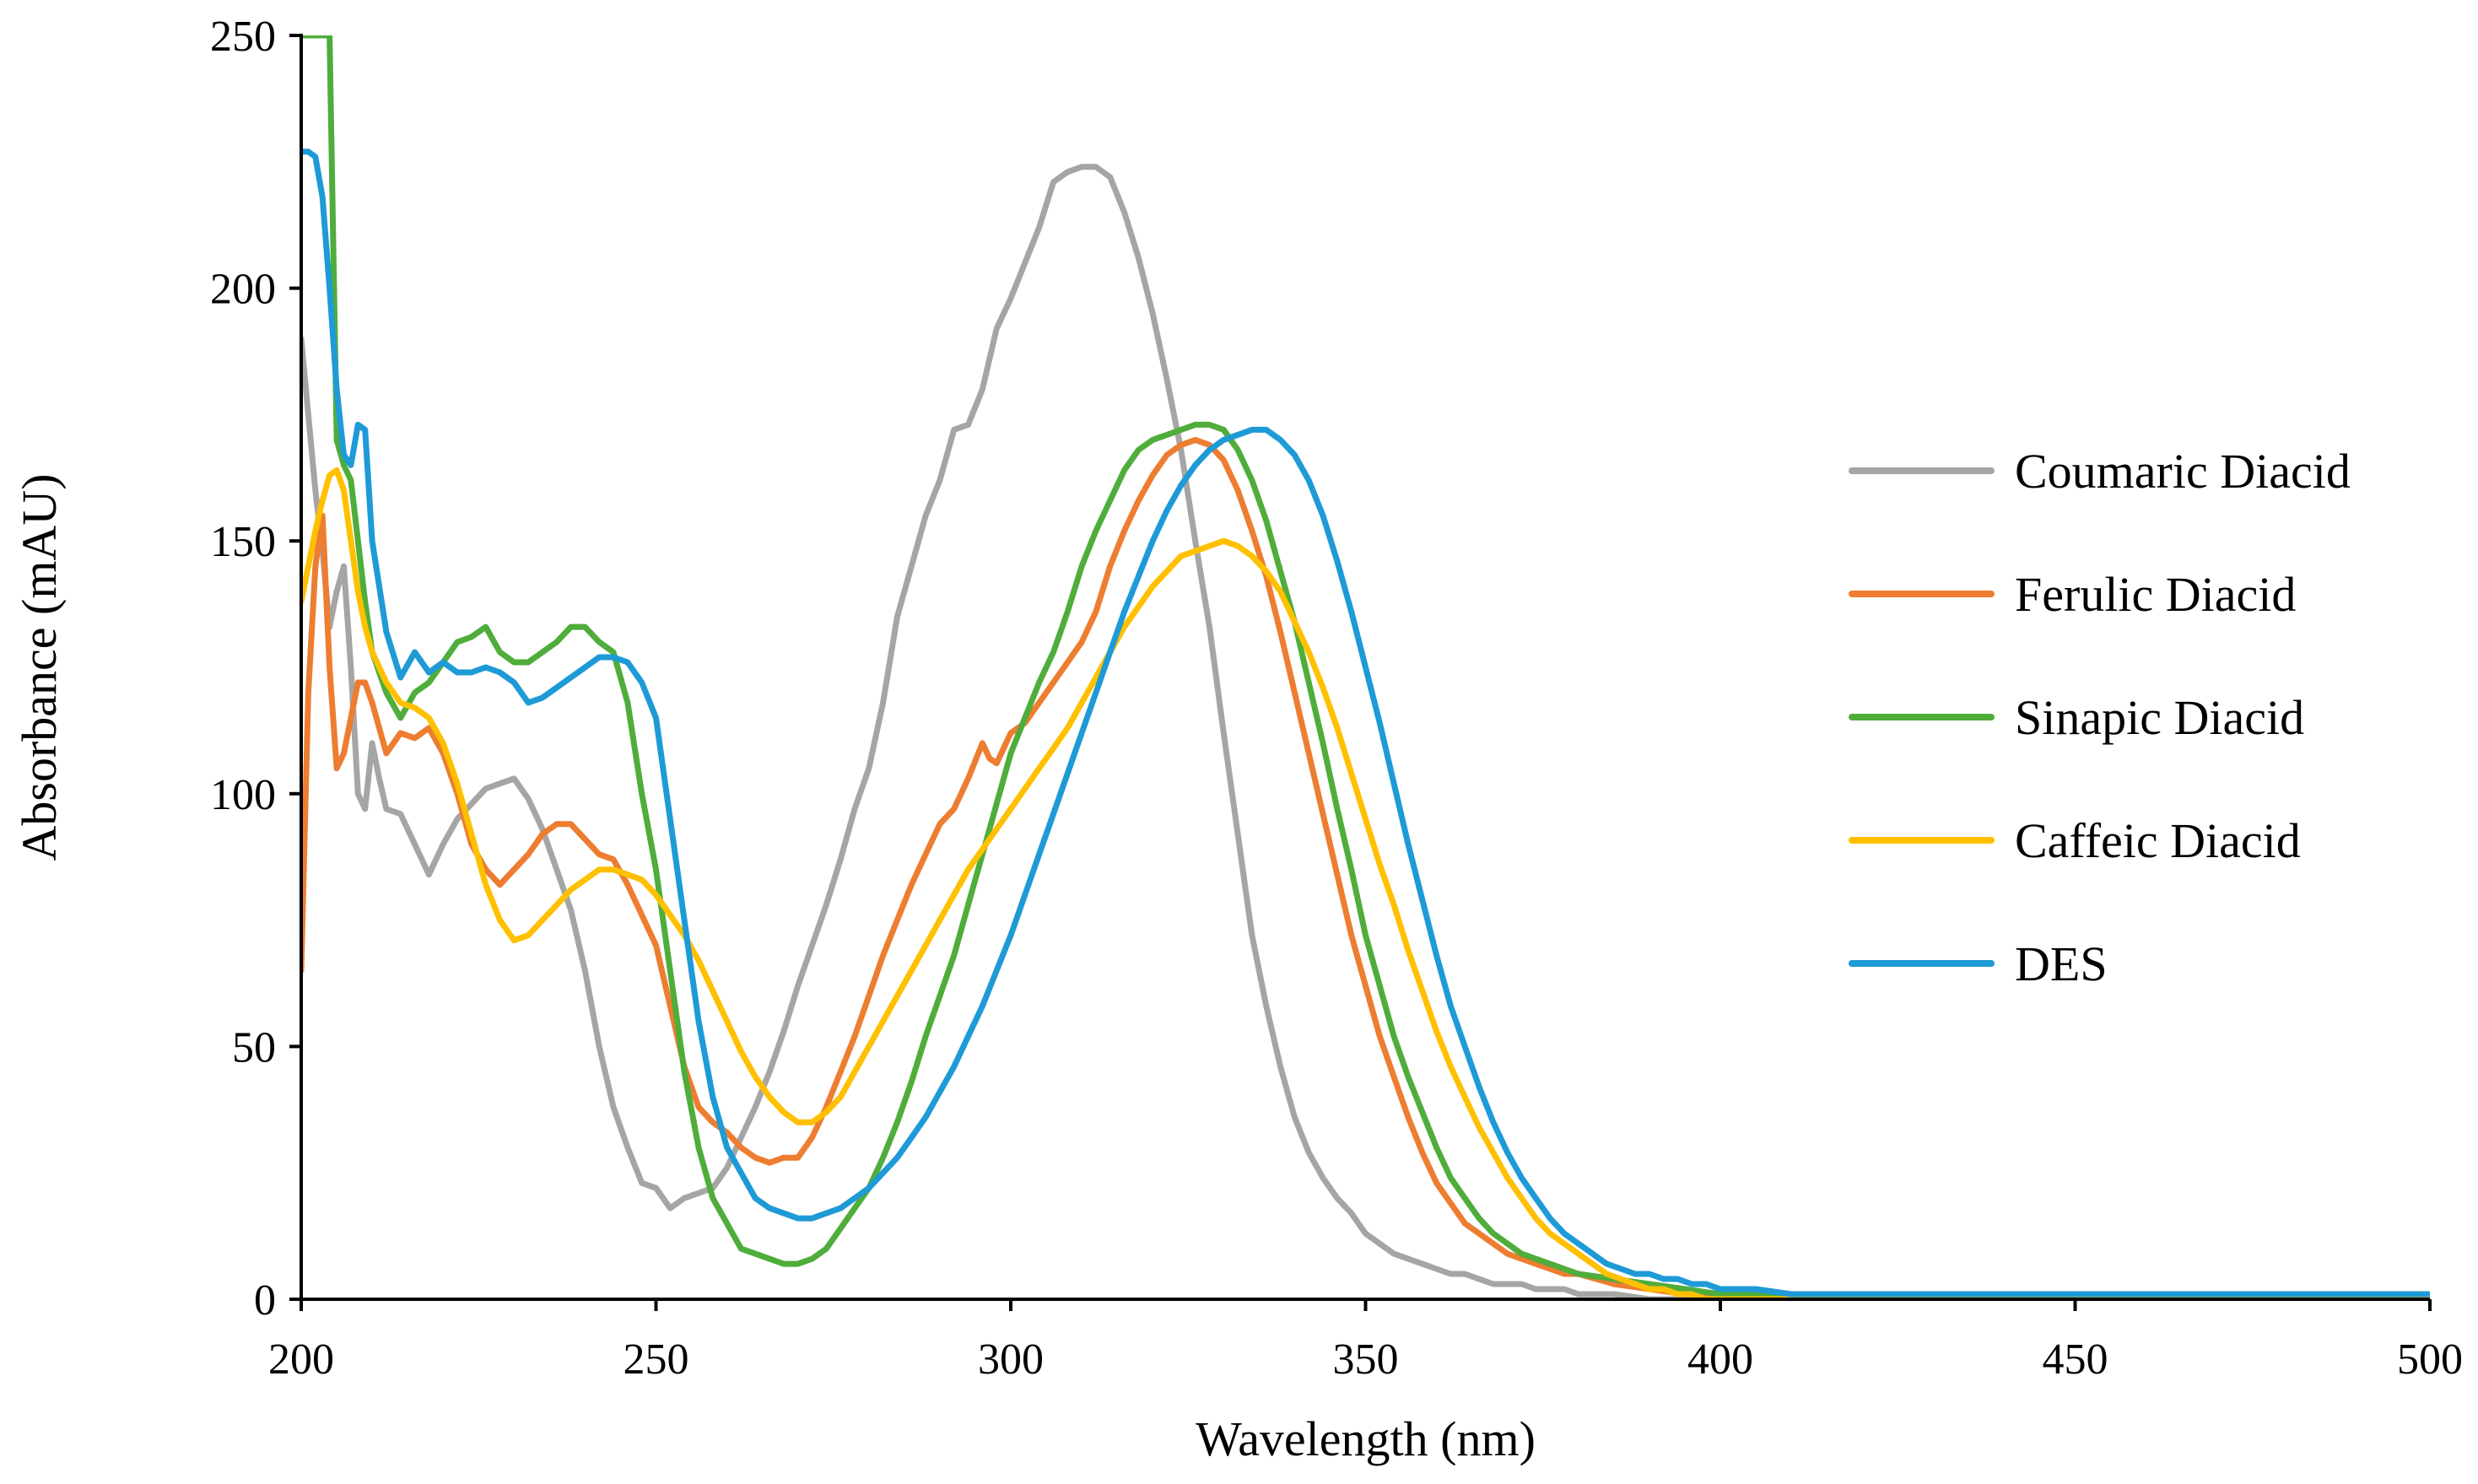 This screenshot has height=1484, width=2478. Describe the element at coordinates (243, 290) in the screenshot. I see `y-tick-label: 200` at that location.